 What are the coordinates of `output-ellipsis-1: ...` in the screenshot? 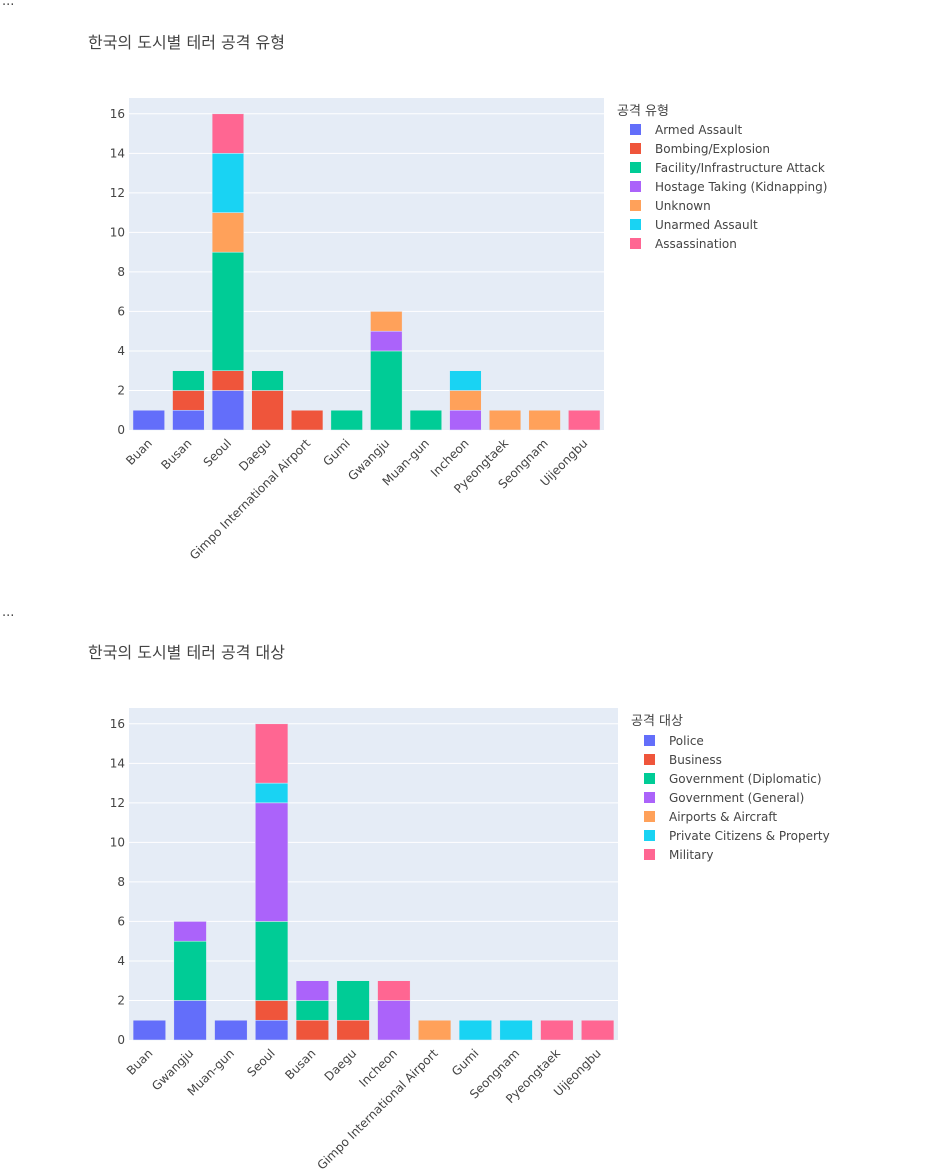 It's located at (8, 4).